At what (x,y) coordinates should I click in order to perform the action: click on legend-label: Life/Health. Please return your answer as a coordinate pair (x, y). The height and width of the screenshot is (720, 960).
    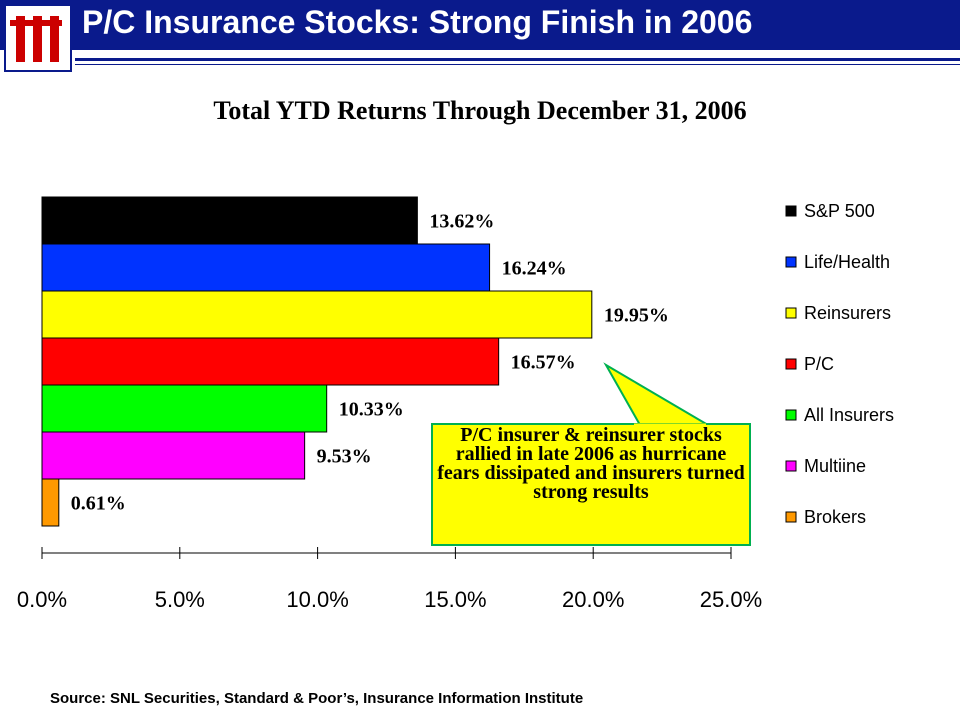
    Looking at the image, I should click on (847, 262).